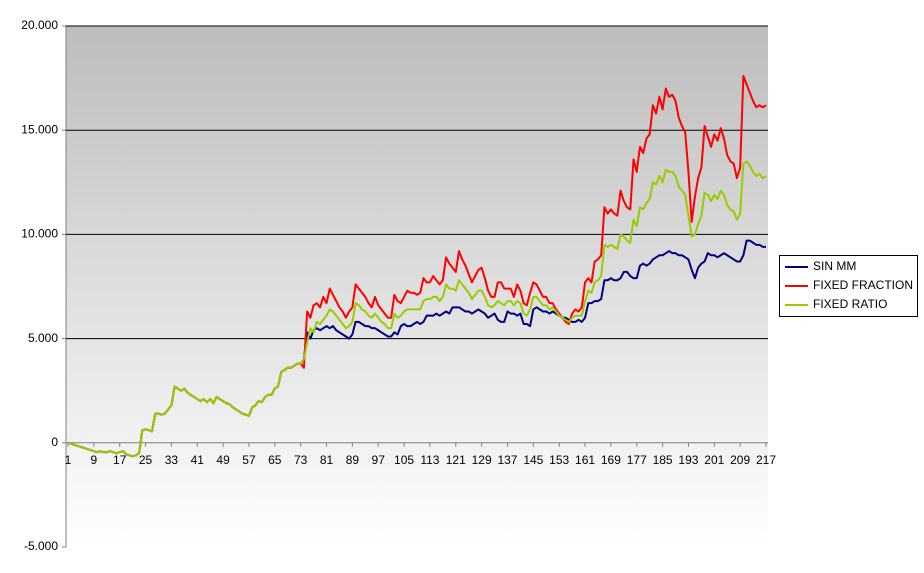 The height and width of the screenshot is (573, 924). Describe the element at coordinates (39, 25) in the screenshot. I see `y-tick-label: 20.000` at that location.